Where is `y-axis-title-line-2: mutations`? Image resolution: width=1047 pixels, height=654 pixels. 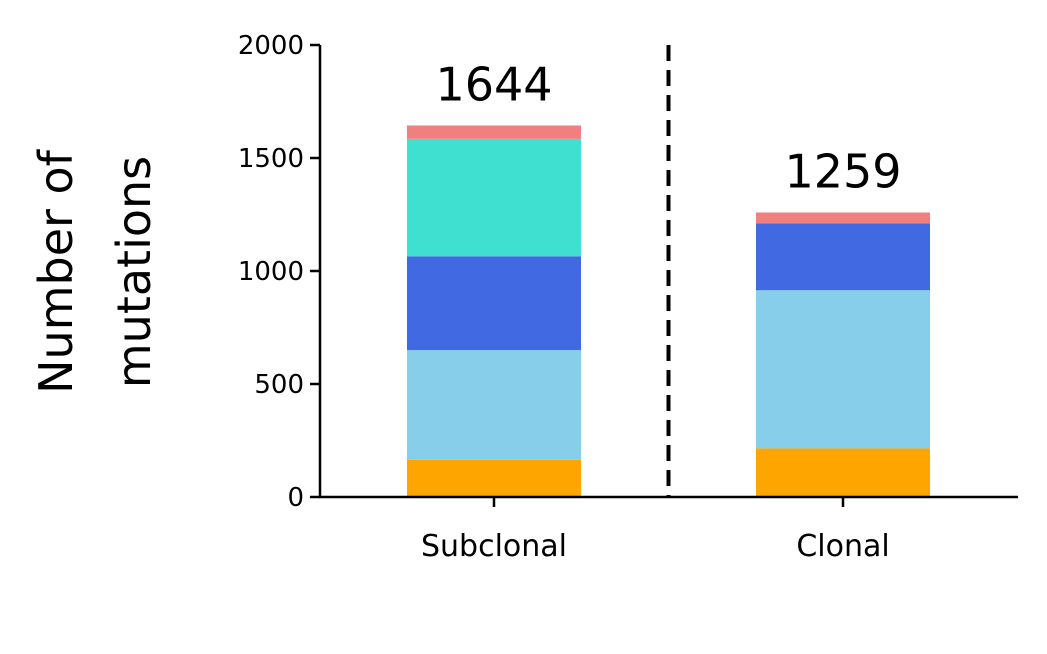 y-axis-title-line-2: mutations is located at coordinates (134, 272).